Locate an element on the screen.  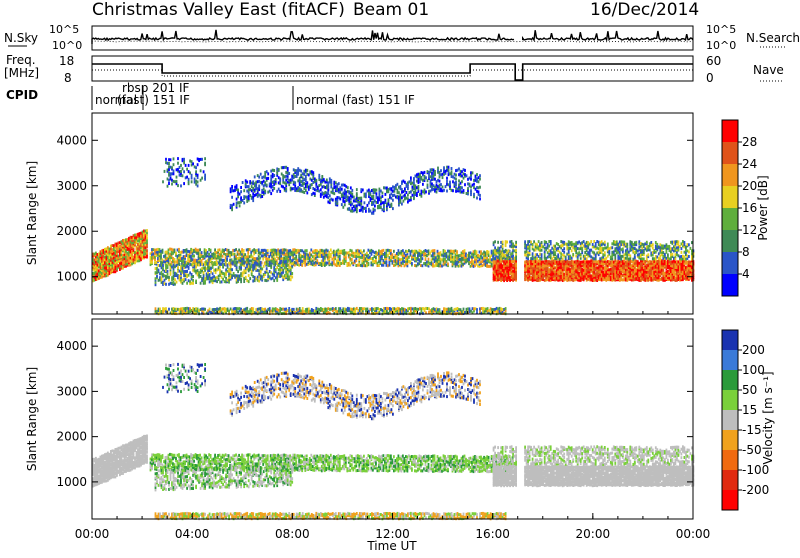
date-label: 16/Dec/2014 is located at coordinates (644, 10).